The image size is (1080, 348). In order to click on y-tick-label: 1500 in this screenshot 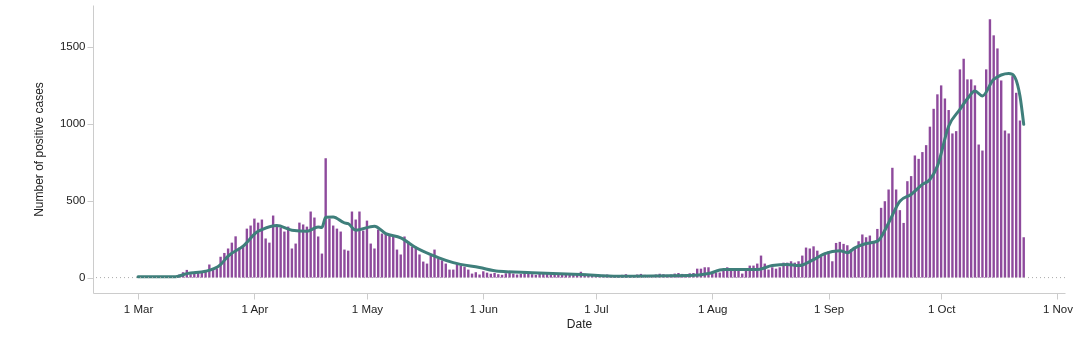, I will do `click(72, 46)`.